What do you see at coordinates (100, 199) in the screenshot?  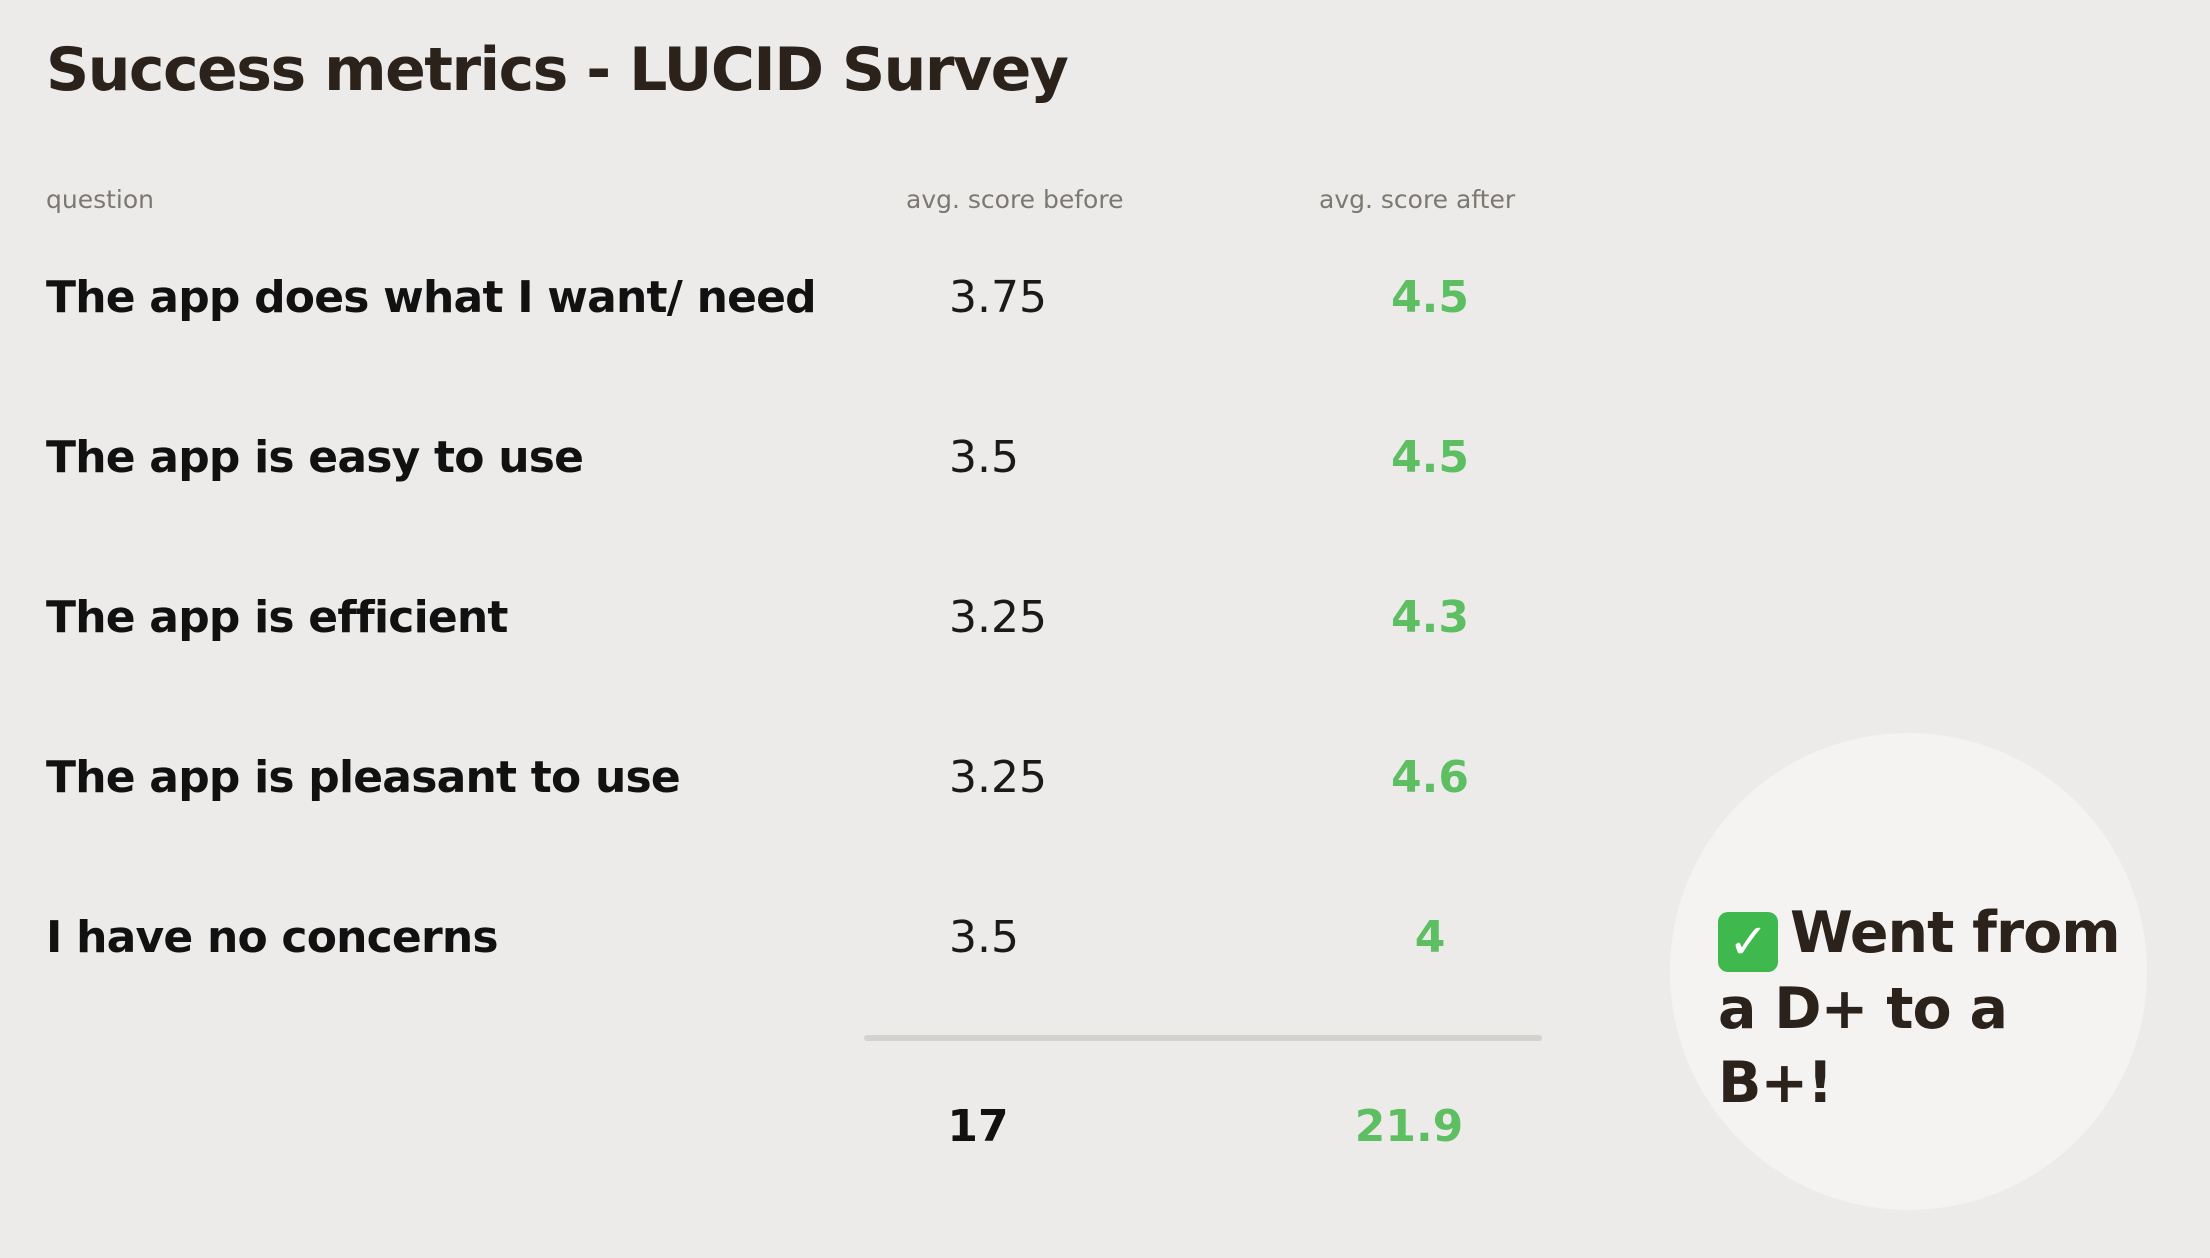 I see `column-header-question: question` at bounding box center [100, 199].